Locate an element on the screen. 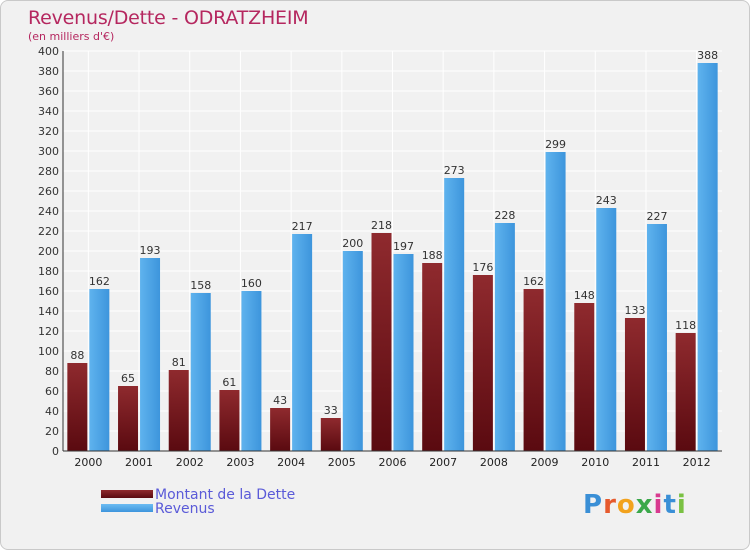  x-tick-label: 2005 is located at coordinates (342, 462).